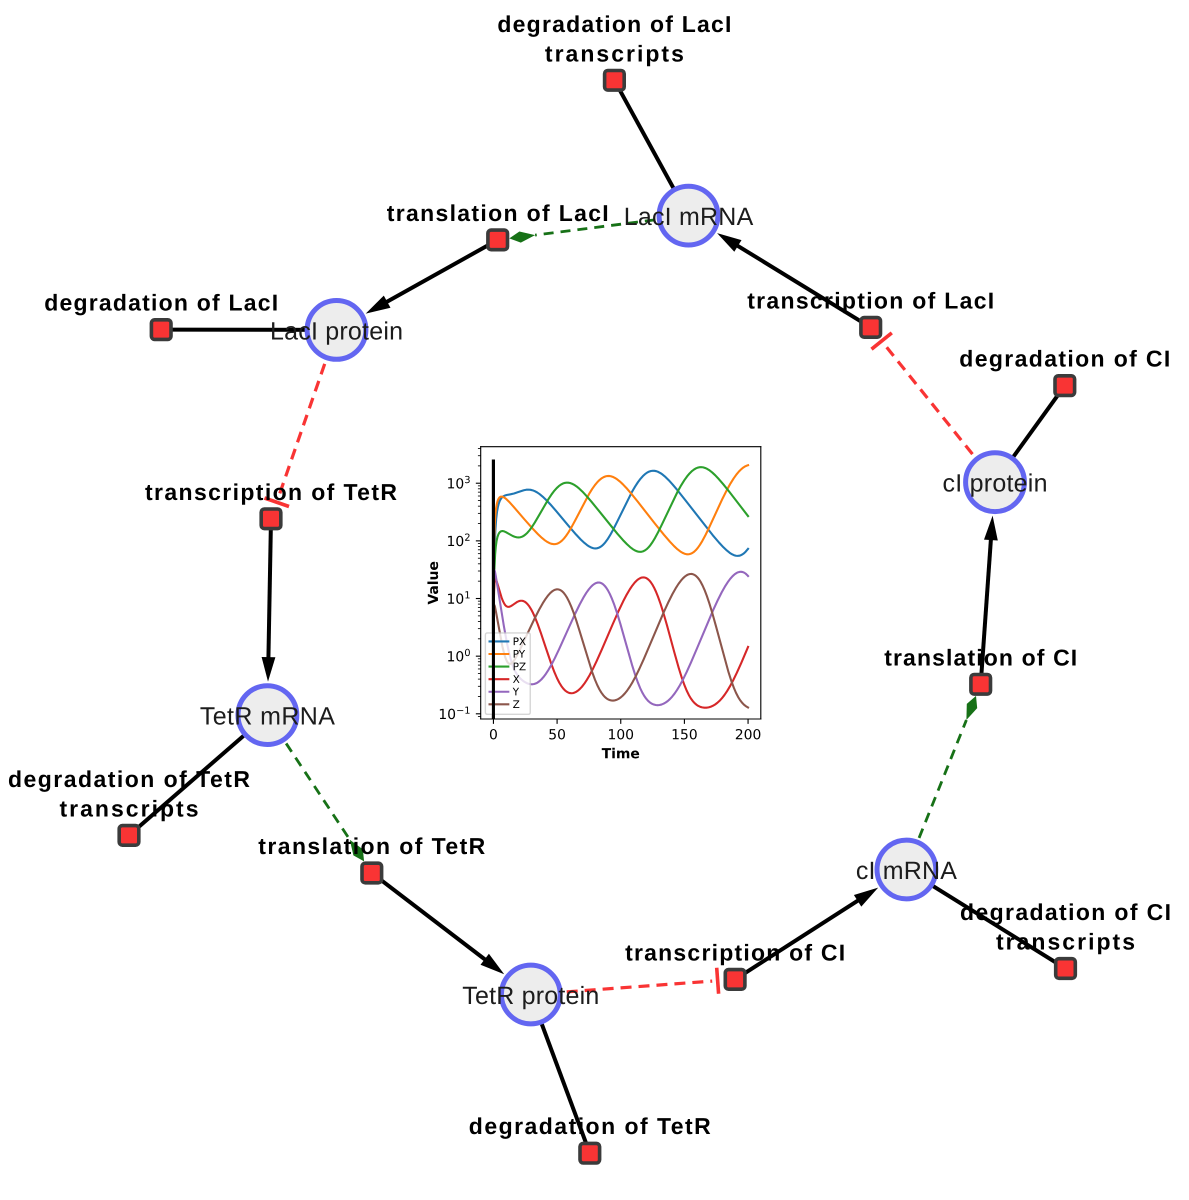 The height and width of the screenshot is (1200, 1189). I want to click on svg-text: transcription of CI, so click(735, 952).